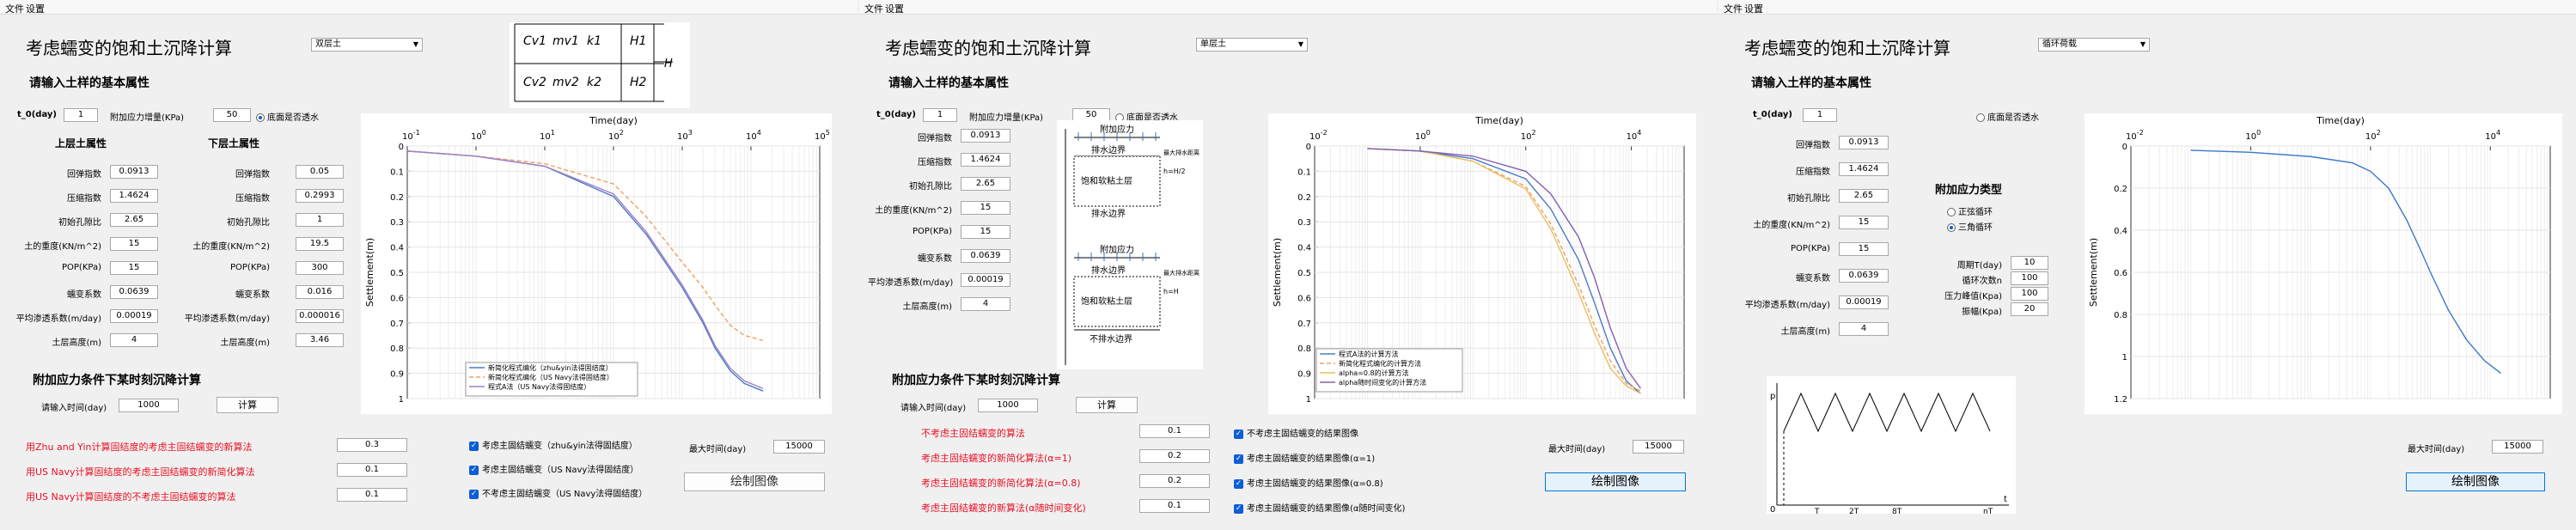 This screenshot has width=2576, height=530. What do you see at coordinates (553, 444) in the screenshot?
I see `curve-checkbox: ✓ 考虑主固结蠕变（zhu&yin法得固结度）` at bounding box center [553, 444].